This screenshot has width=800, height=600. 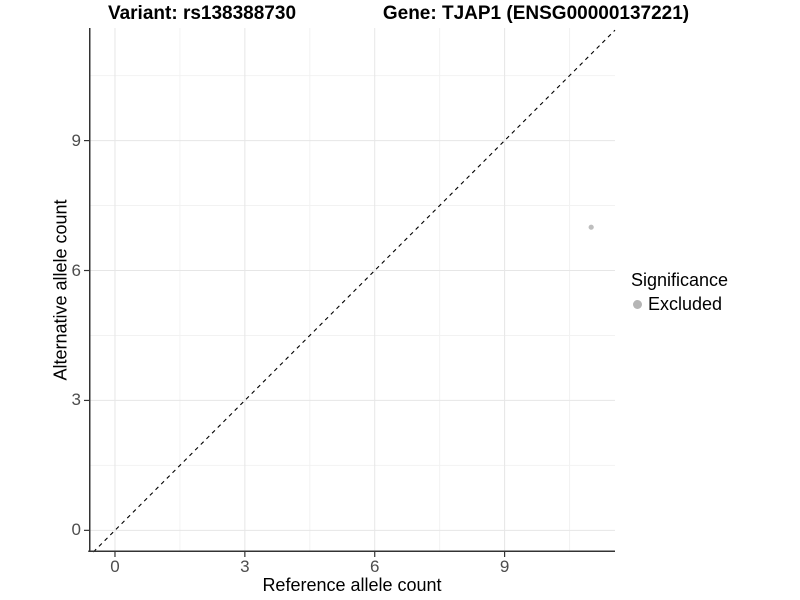 I want to click on legend-point-icon, so click(x=637, y=304).